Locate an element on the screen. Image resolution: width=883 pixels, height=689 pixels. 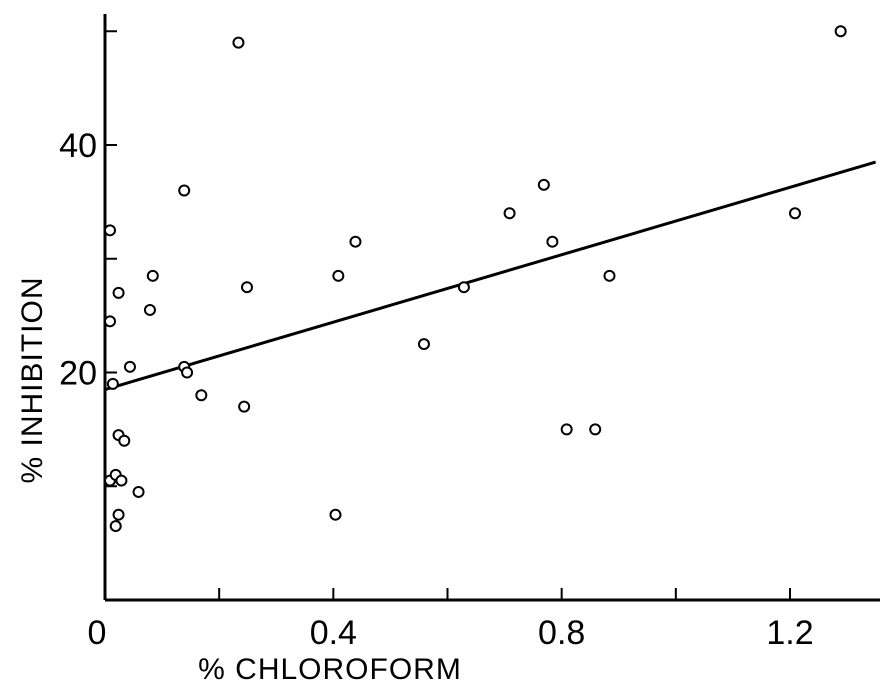
y-axis-label: % INHIBITION is located at coordinates (32, 379).